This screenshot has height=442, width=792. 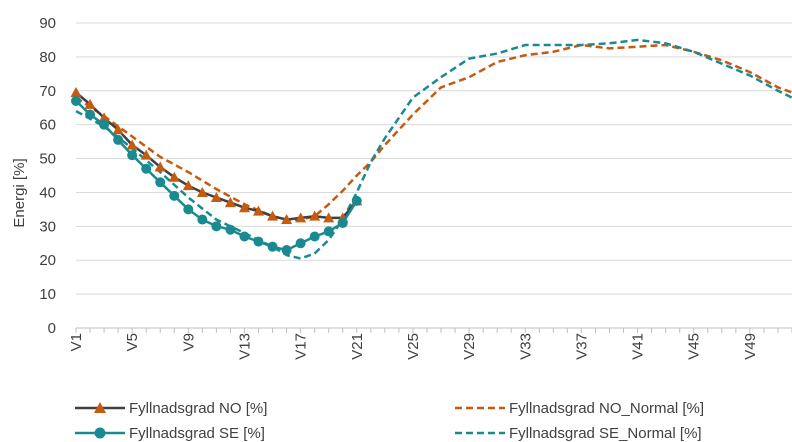 I want to click on x-tick-label: V33, so click(x=525, y=346).